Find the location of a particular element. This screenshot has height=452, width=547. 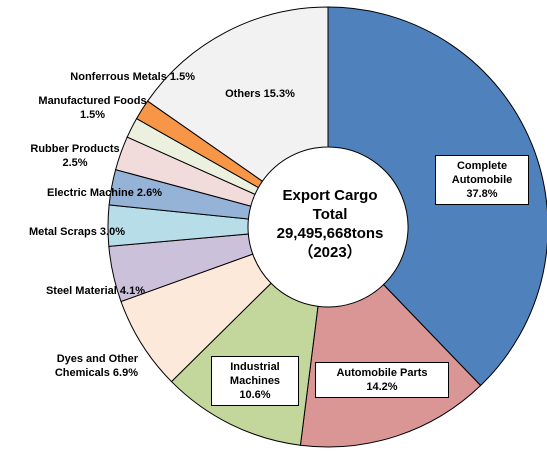

label-name: Metal Scraps is located at coordinates (62, 232).